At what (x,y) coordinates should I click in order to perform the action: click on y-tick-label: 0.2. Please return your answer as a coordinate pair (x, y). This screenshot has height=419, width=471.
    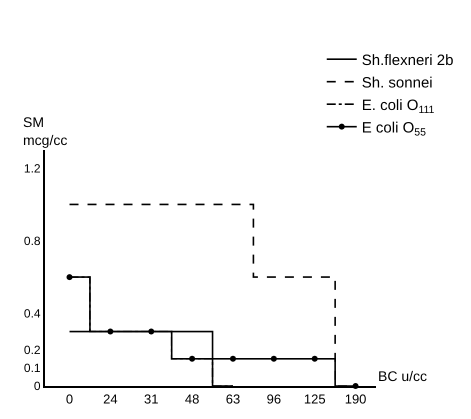
    Looking at the image, I should click on (32, 349).